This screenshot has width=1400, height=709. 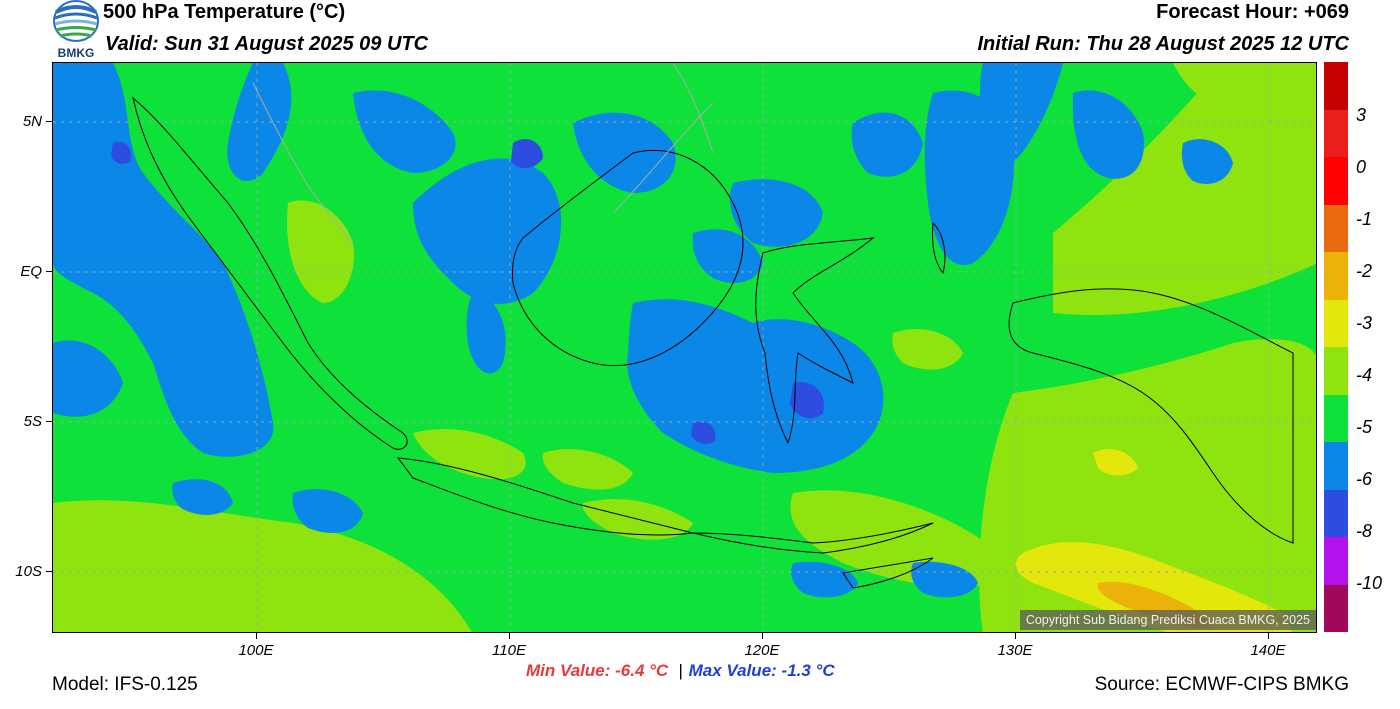 I want to click on data-source: Source: ECMWF-CIPS BMKG, so click(x=1221, y=684).